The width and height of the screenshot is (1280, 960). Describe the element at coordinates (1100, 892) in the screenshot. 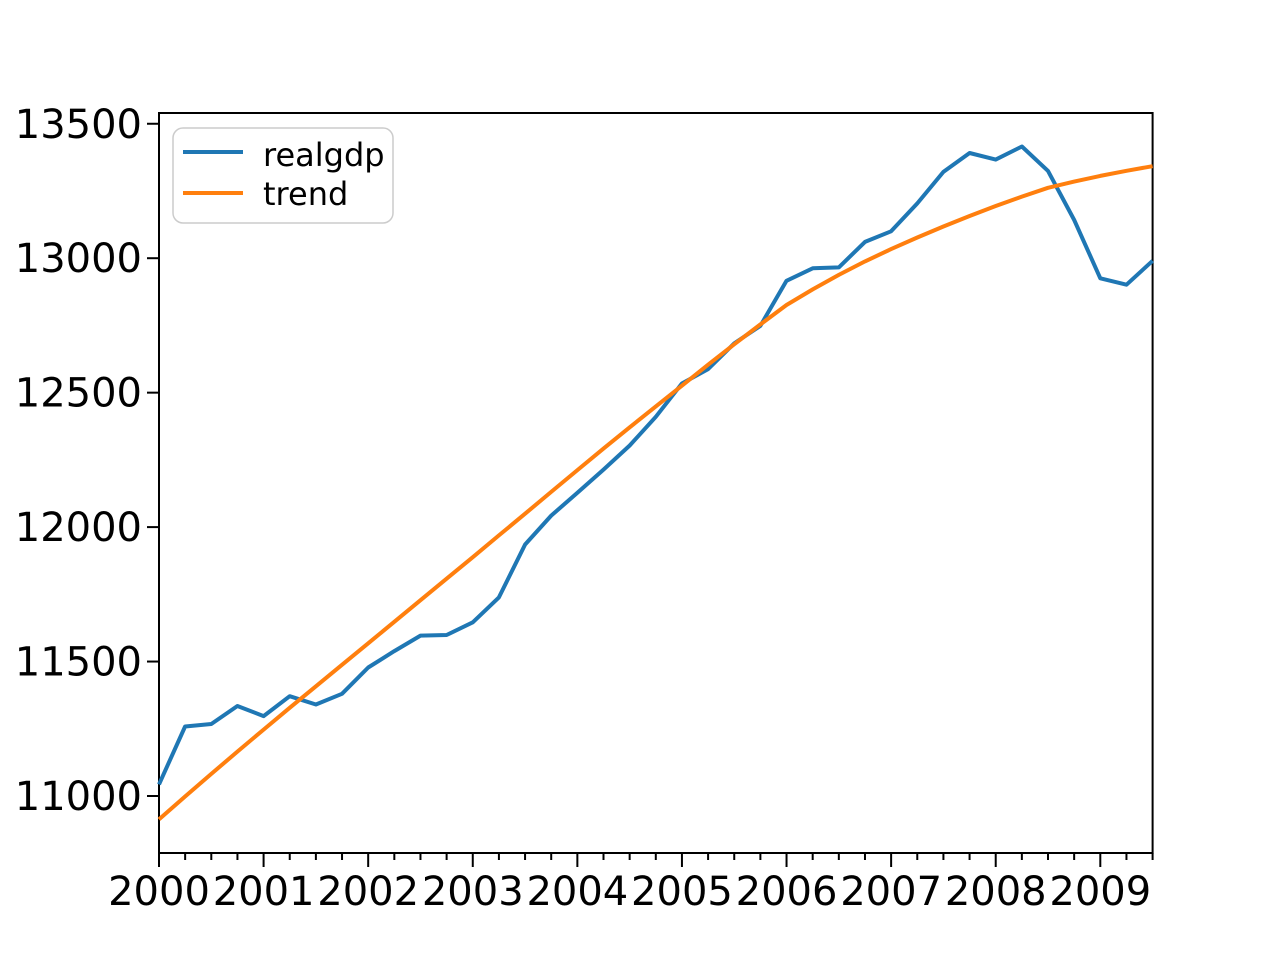

I see `x-tick-label: 2009` at that location.